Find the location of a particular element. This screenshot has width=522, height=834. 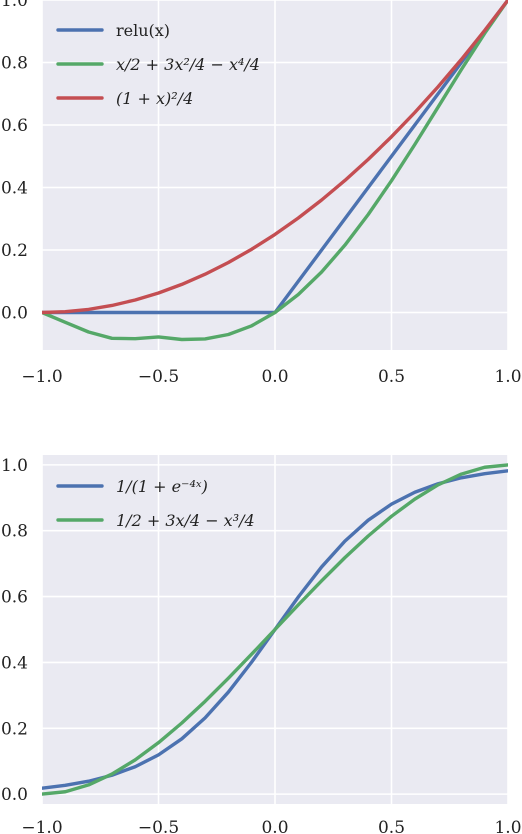

legend-label: 1/(1 + e⁻⁴ˣ) is located at coordinates (162, 486).